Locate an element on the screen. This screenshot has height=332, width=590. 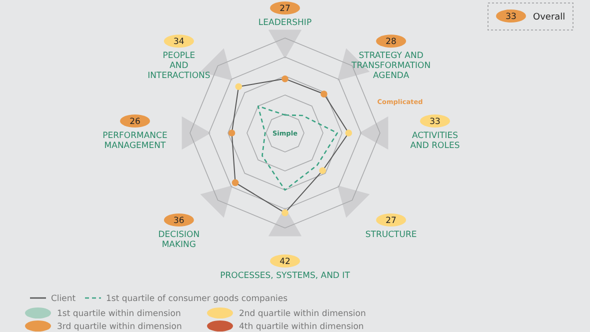
text: 4th quartile within dimension is located at coordinates (301, 327).